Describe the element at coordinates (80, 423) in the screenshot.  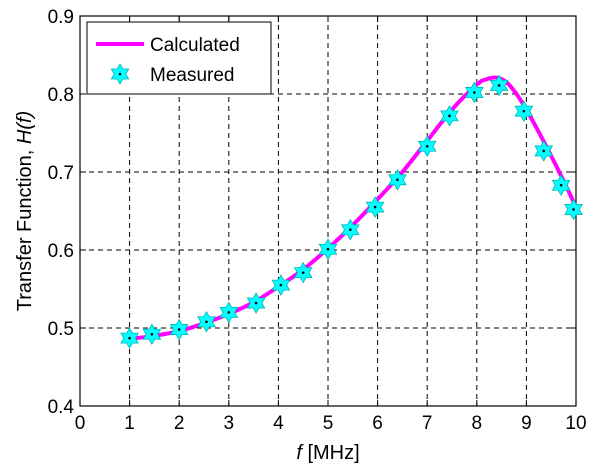
I see `x-tick-label: 0` at that location.